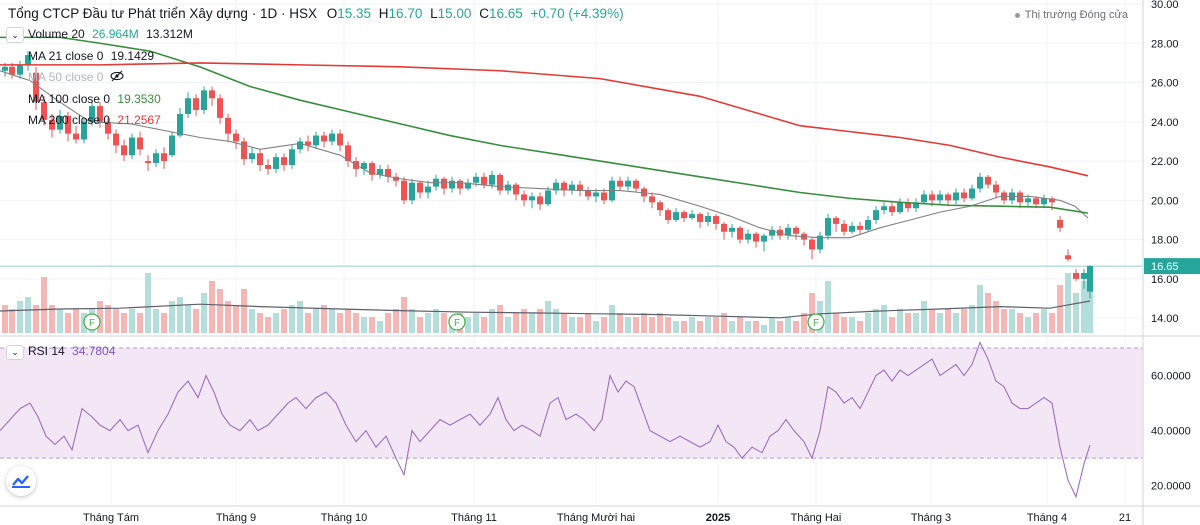 This screenshot has height=525, width=1200. I want to click on legend-collapse-button: ⌄, so click(15, 35).